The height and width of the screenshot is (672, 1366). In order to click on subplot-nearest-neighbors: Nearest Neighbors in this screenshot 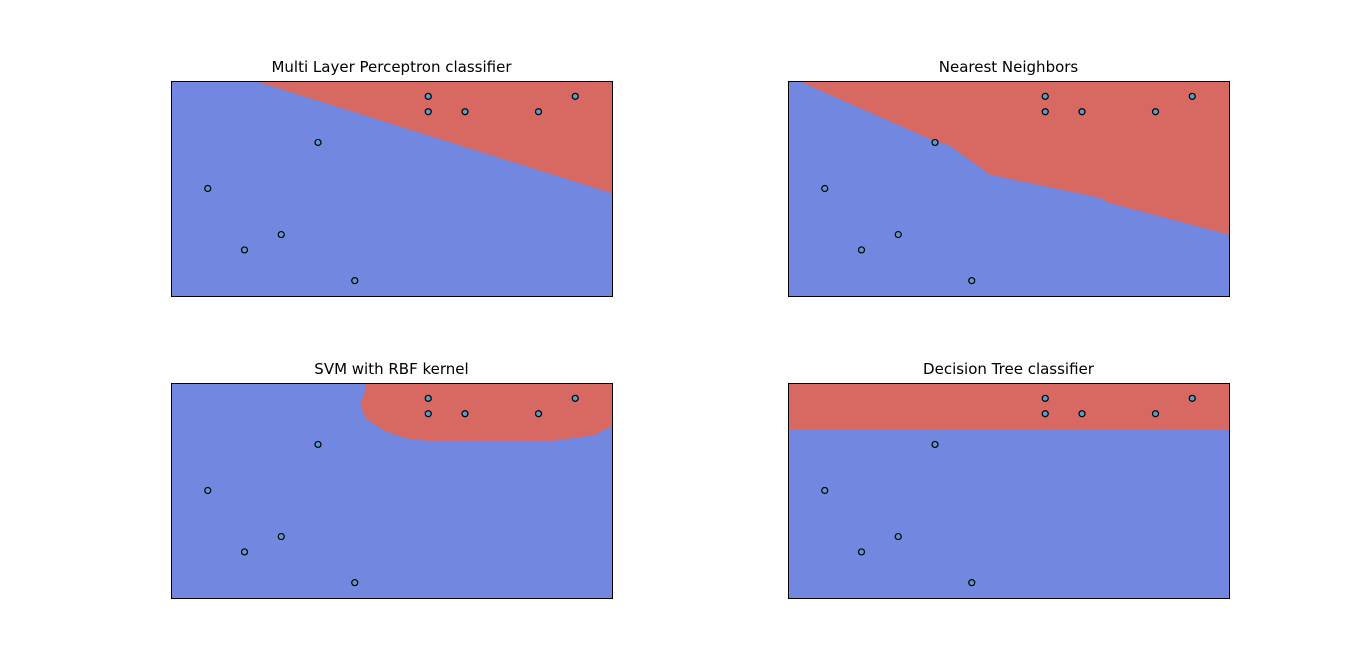, I will do `click(1009, 177)`.